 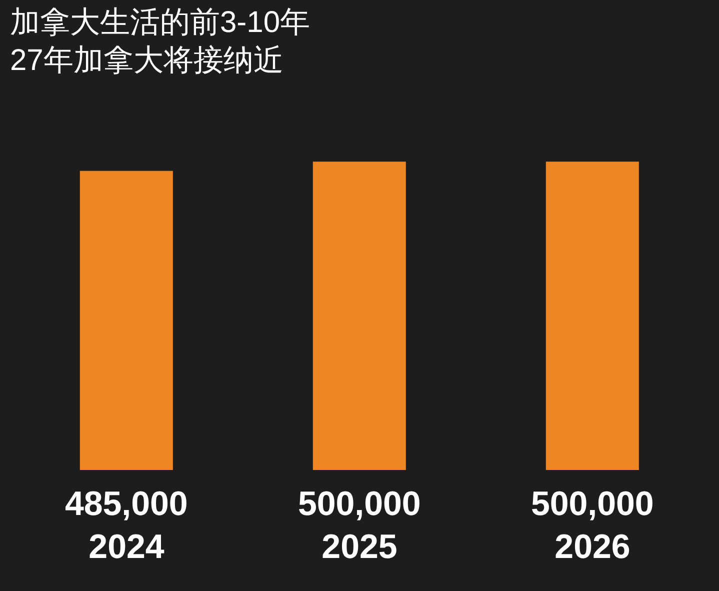 What do you see at coordinates (126, 504) in the screenshot?
I see `data-label: 485,000` at bounding box center [126, 504].